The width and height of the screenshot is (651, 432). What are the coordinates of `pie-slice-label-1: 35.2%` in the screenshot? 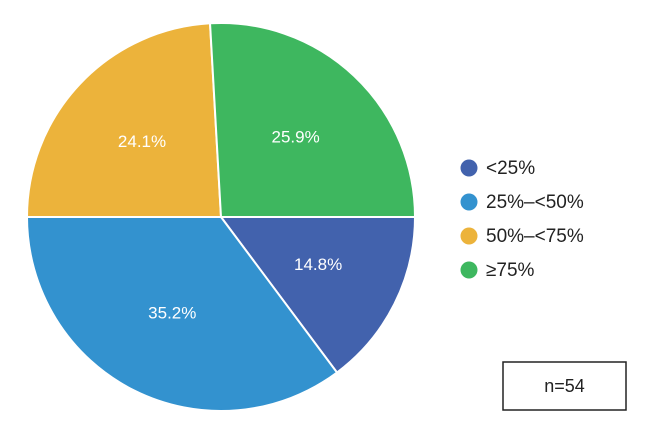 It's located at (172, 313).